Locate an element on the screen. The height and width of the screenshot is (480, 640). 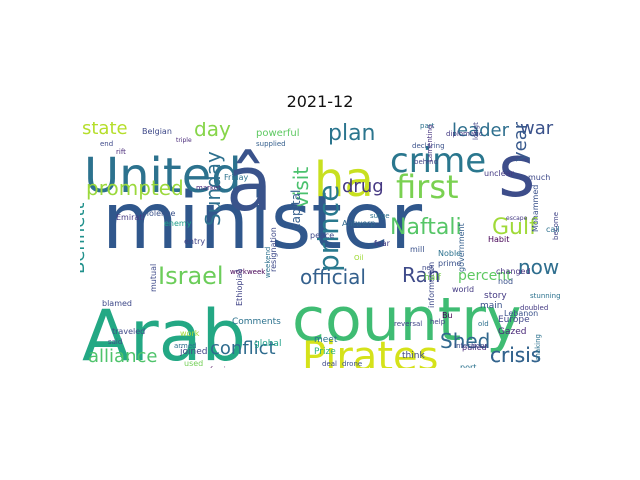
word-cloud-word: minister is located at coordinates (262, 222).